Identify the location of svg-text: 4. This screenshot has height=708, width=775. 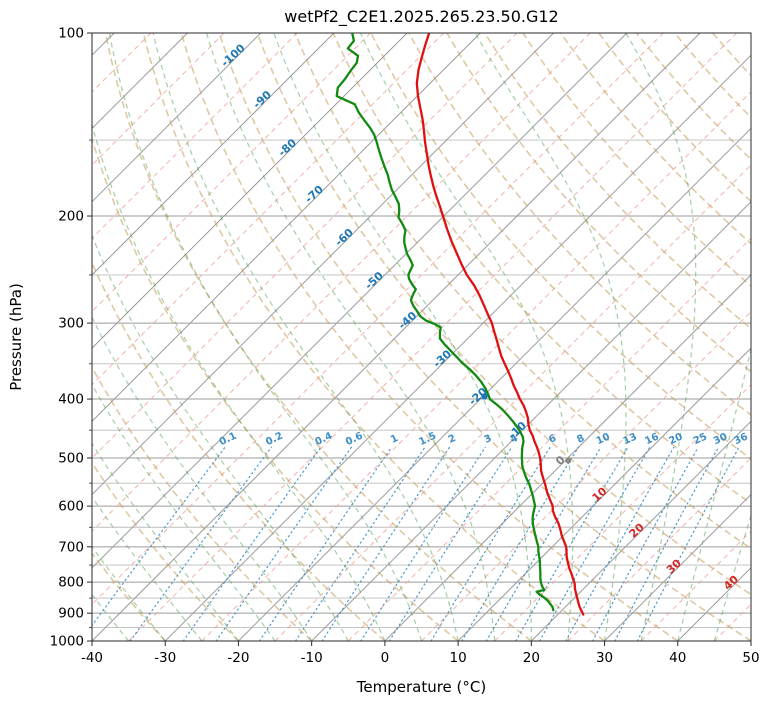
(514, 439).